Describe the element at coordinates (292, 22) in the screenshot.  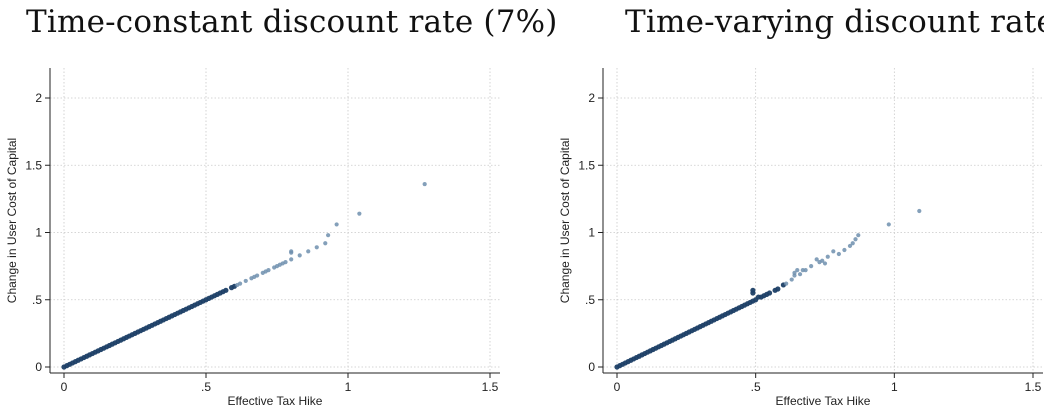
I see `chart-title-left: Time-constant discount rate (7%)` at that location.